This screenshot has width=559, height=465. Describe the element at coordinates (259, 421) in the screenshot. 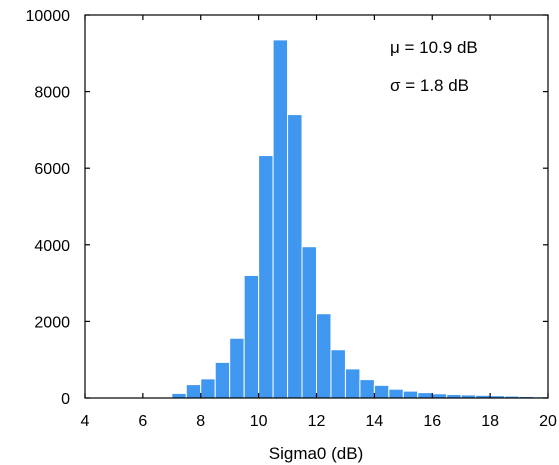

I see `x-tick-label: 10` at that location.